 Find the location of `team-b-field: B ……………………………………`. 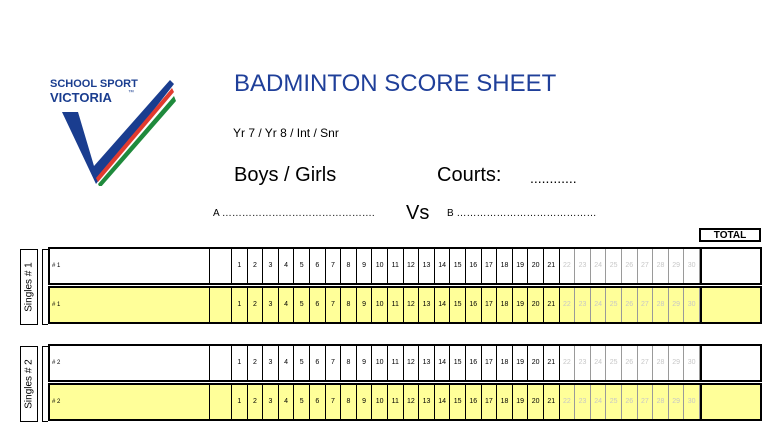

team-b-field: B …………………………………… is located at coordinates (522, 213).